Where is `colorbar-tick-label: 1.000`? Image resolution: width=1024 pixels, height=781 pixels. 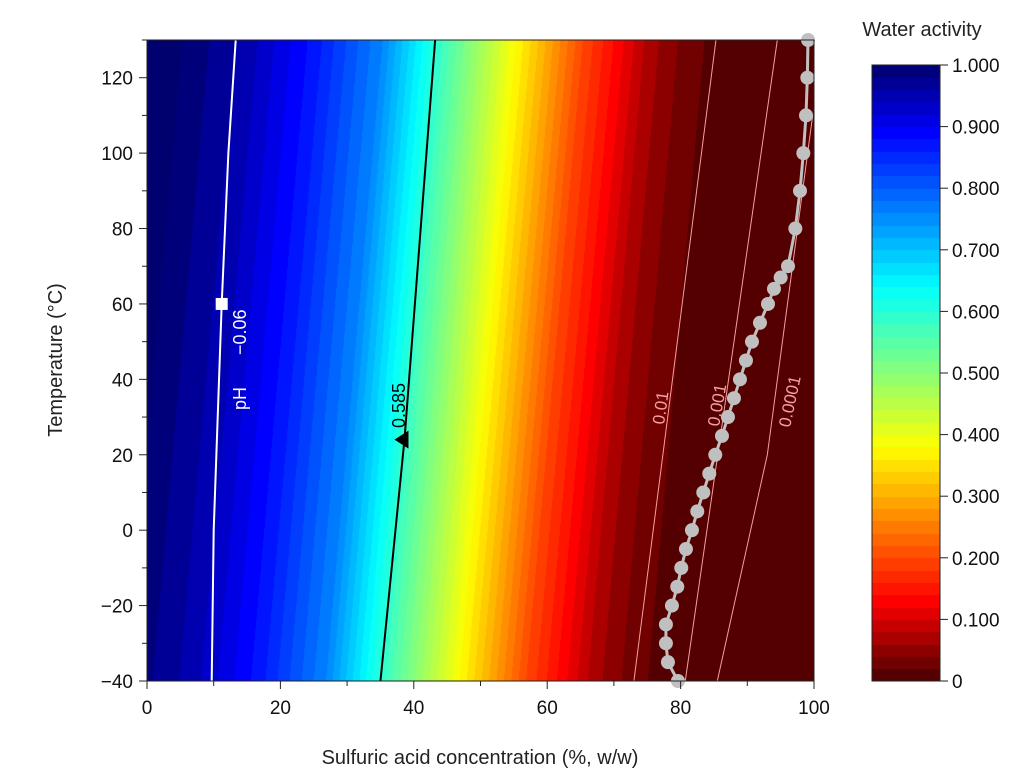
colorbar-tick-label: 1.000 is located at coordinates (976, 66).